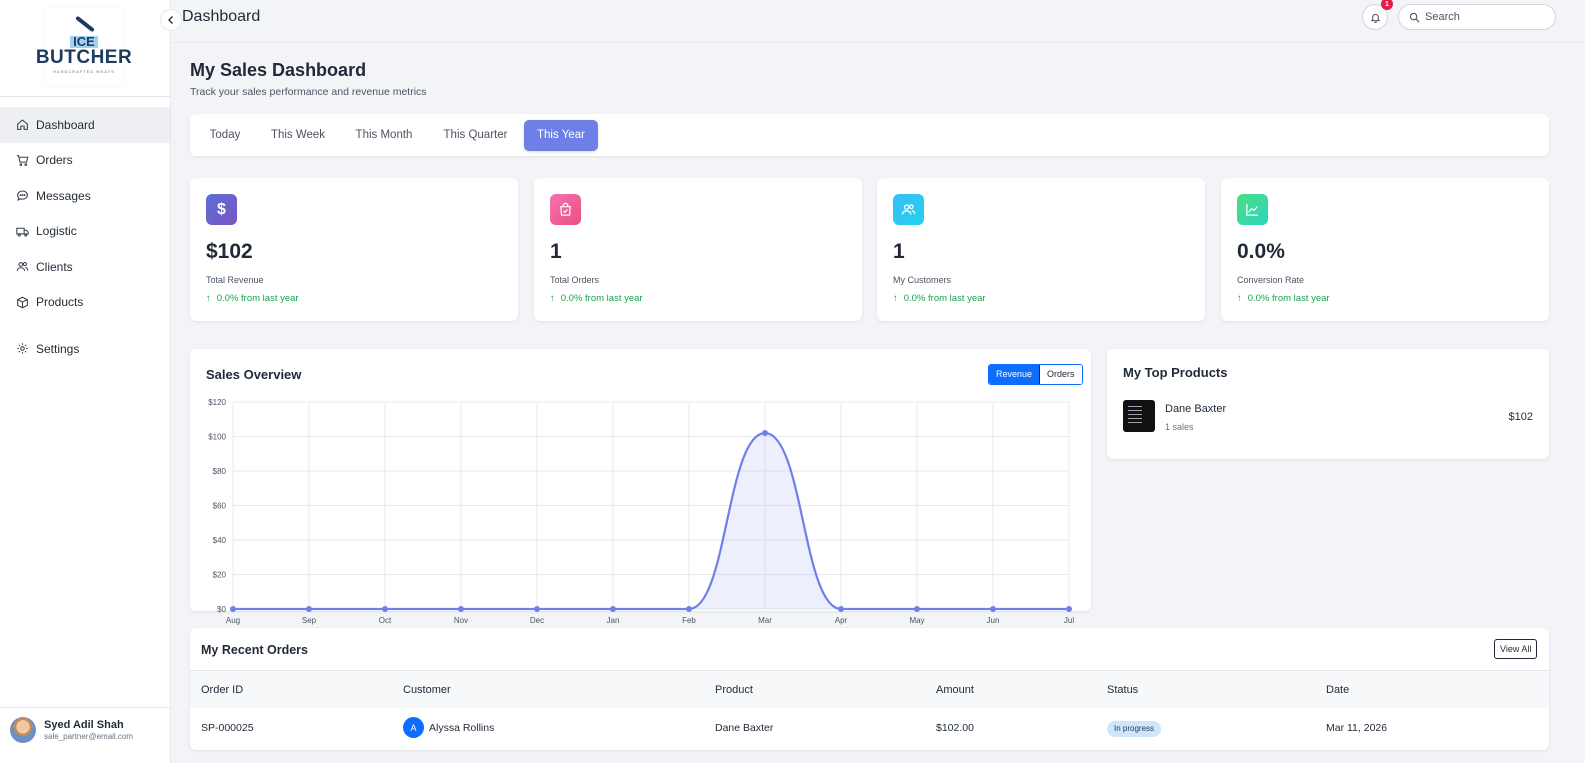 This screenshot has height=763, width=1585. What do you see at coordinates (1123, 690) in the screenshot?
I see `column-header-status: Status` at bounding box center [1123, 690].